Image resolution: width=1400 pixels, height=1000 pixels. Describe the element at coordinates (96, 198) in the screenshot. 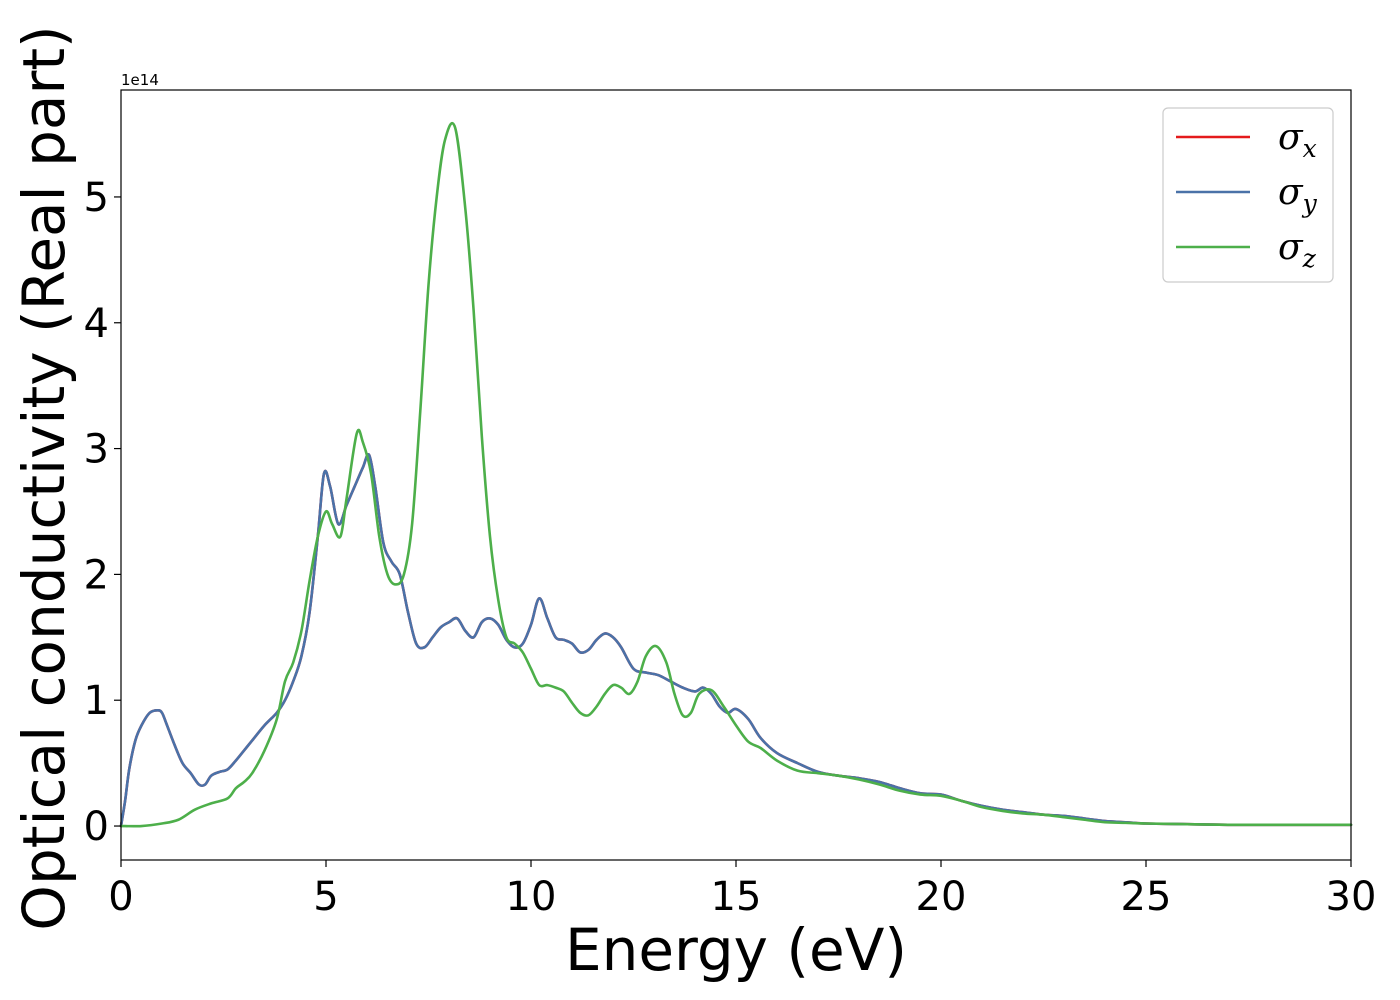

I see `y-tick-label: 5` at that location.